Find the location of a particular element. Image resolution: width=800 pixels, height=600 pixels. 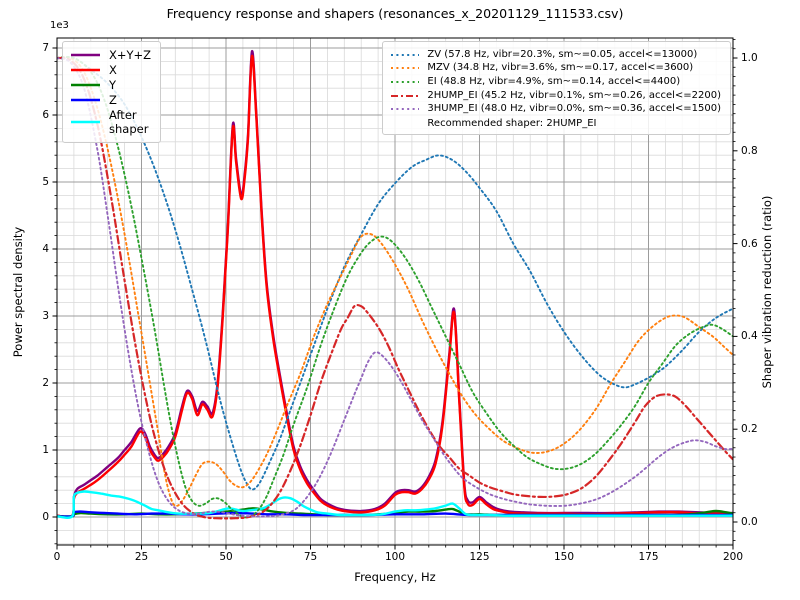

legend-label: Y is located at coordinates (113, 85).